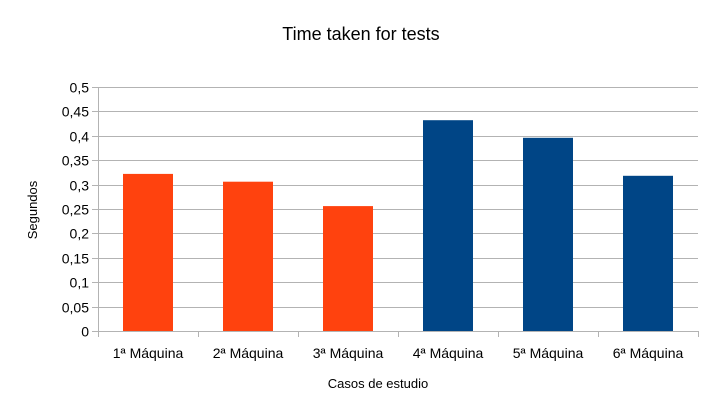  I want to click on y-tick-label: 0,25, so click(75, 210).